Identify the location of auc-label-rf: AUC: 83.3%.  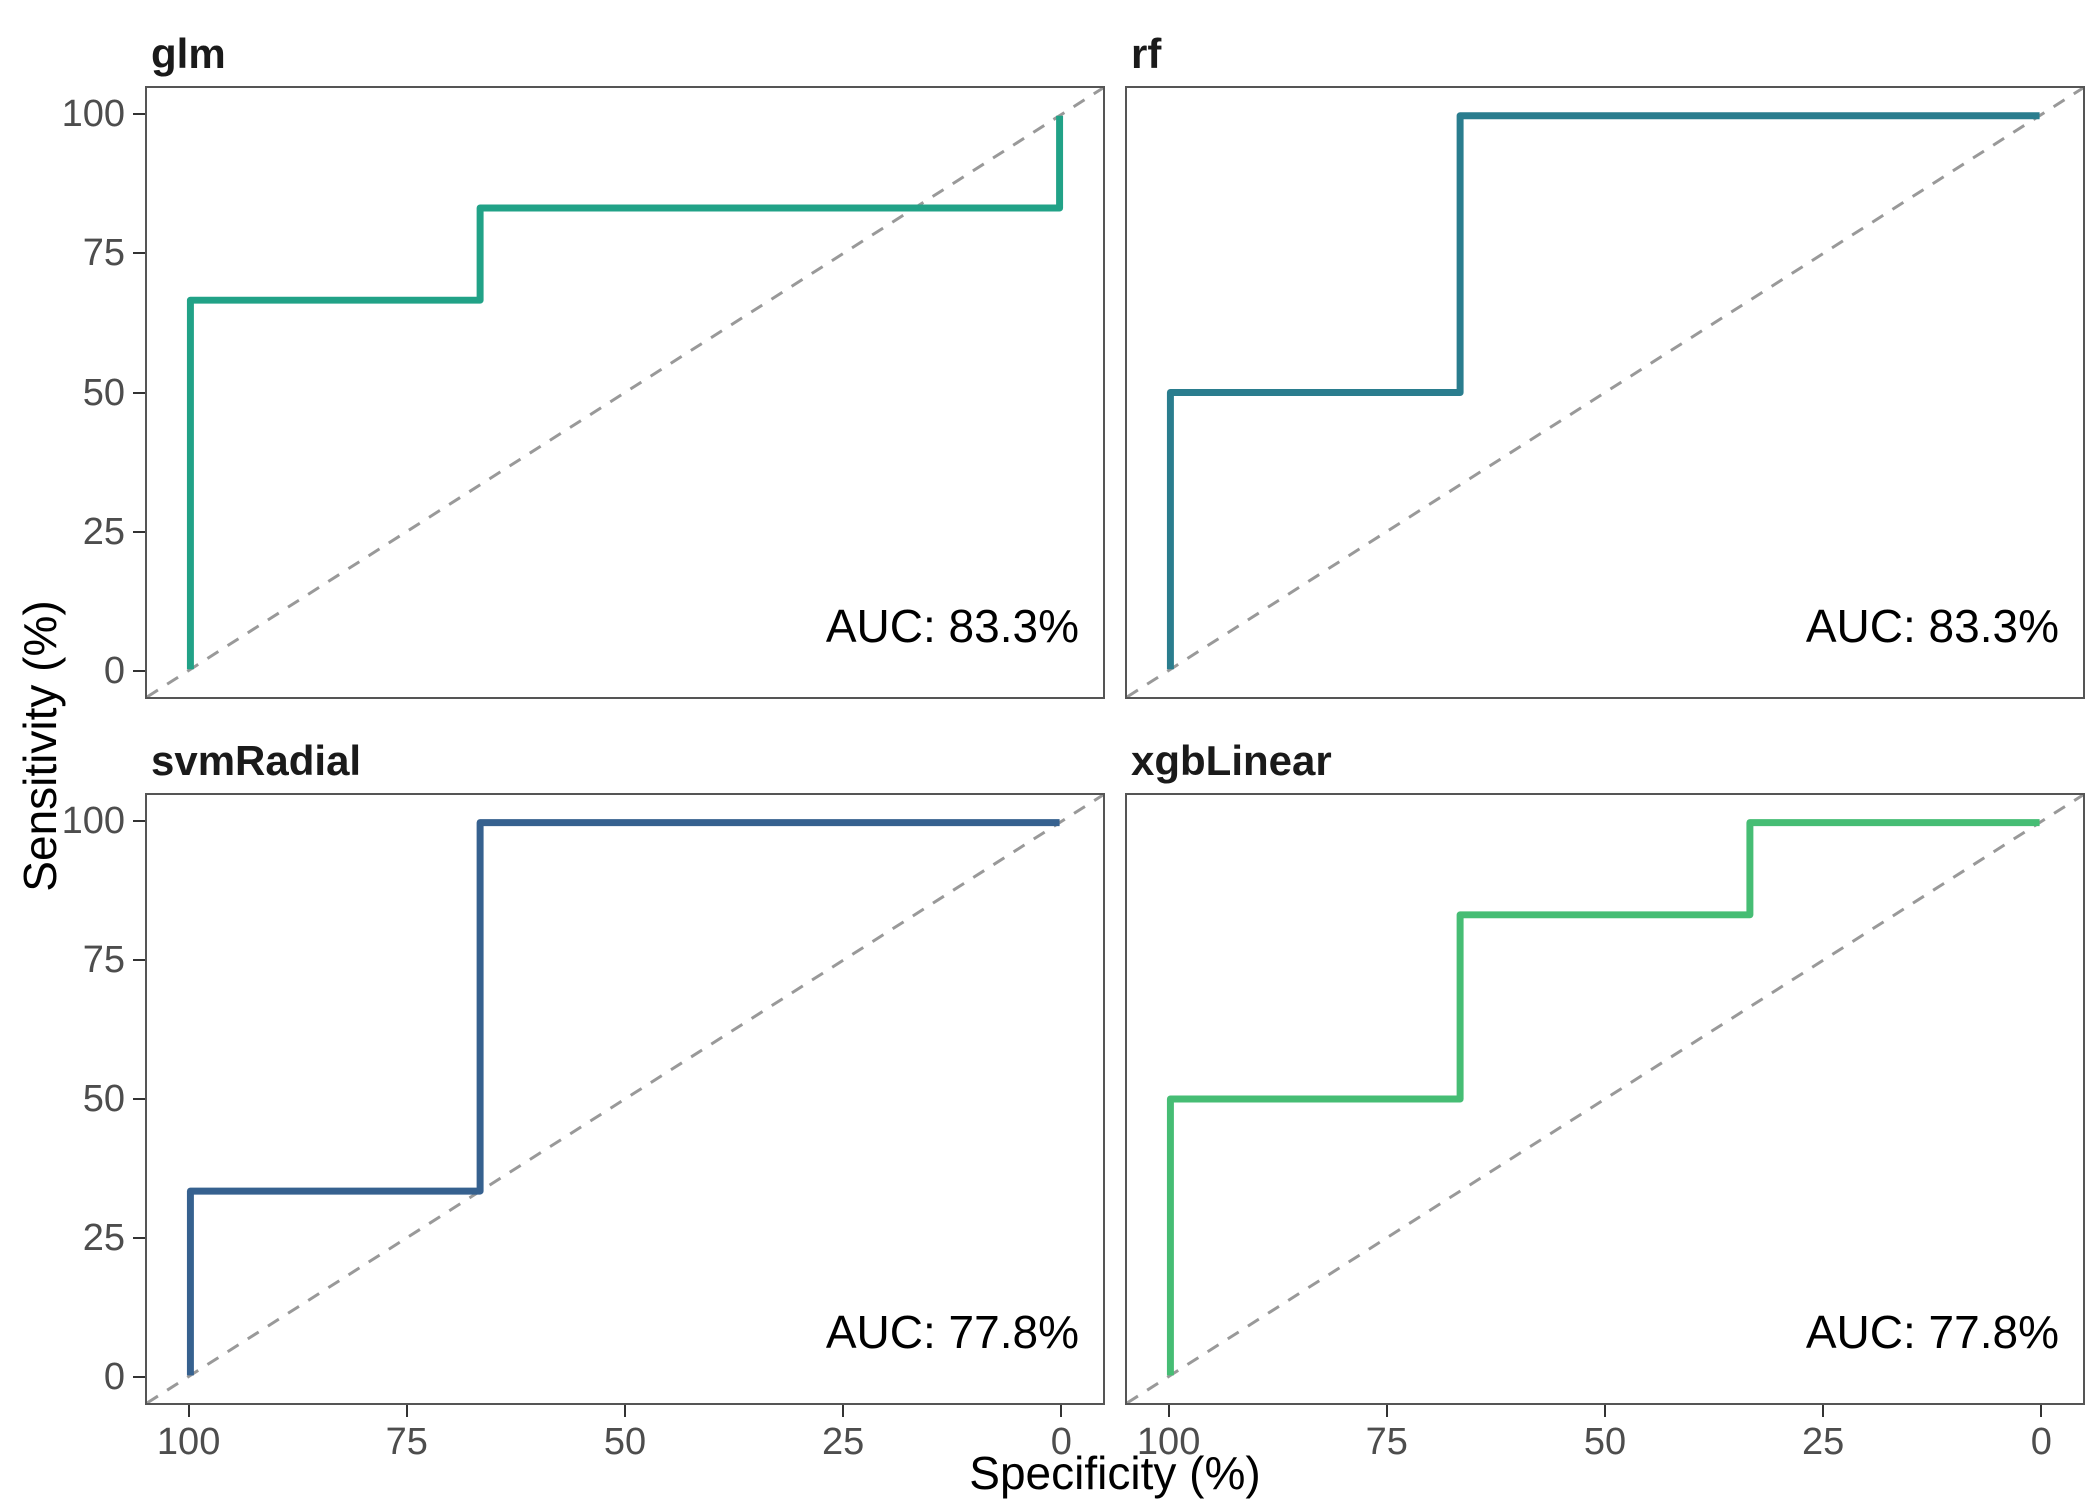
(1932, 626).